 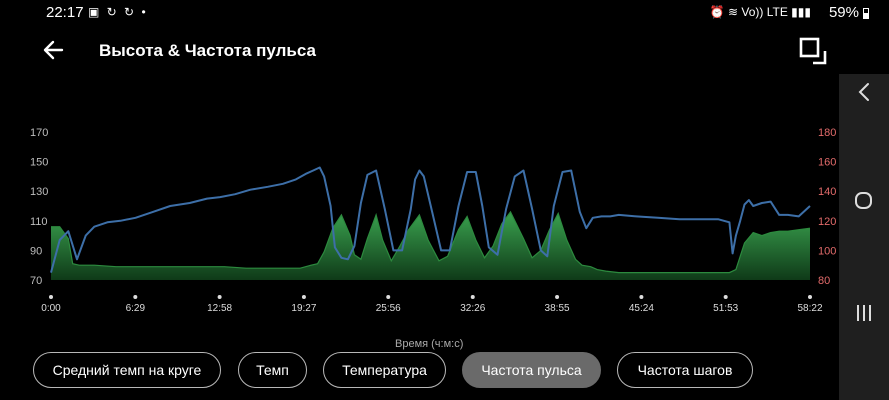 I want to click on recents-button, so click(x=864, y=313).